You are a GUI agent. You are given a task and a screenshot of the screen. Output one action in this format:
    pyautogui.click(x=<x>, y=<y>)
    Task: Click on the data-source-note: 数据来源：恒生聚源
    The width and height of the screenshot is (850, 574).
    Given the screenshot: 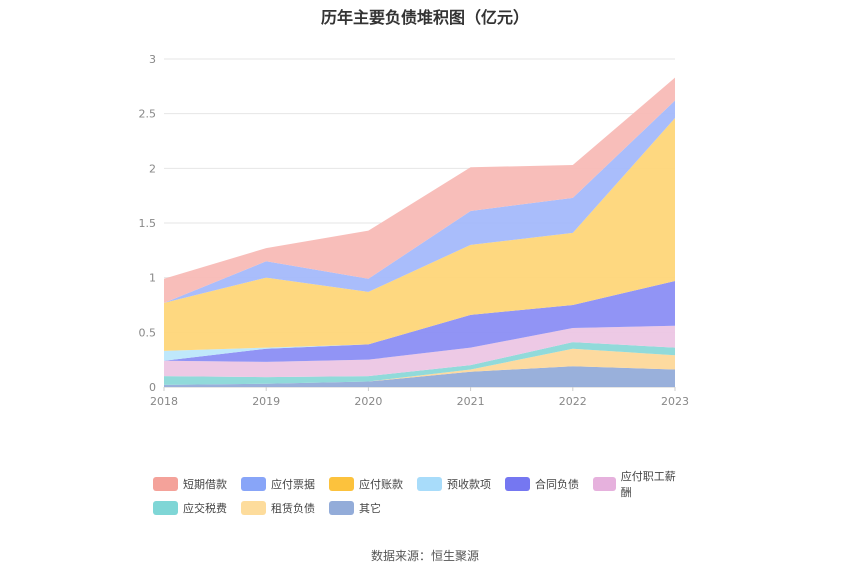 What is the action you would take?
    pyautogui.click(x=424, y=556)
    